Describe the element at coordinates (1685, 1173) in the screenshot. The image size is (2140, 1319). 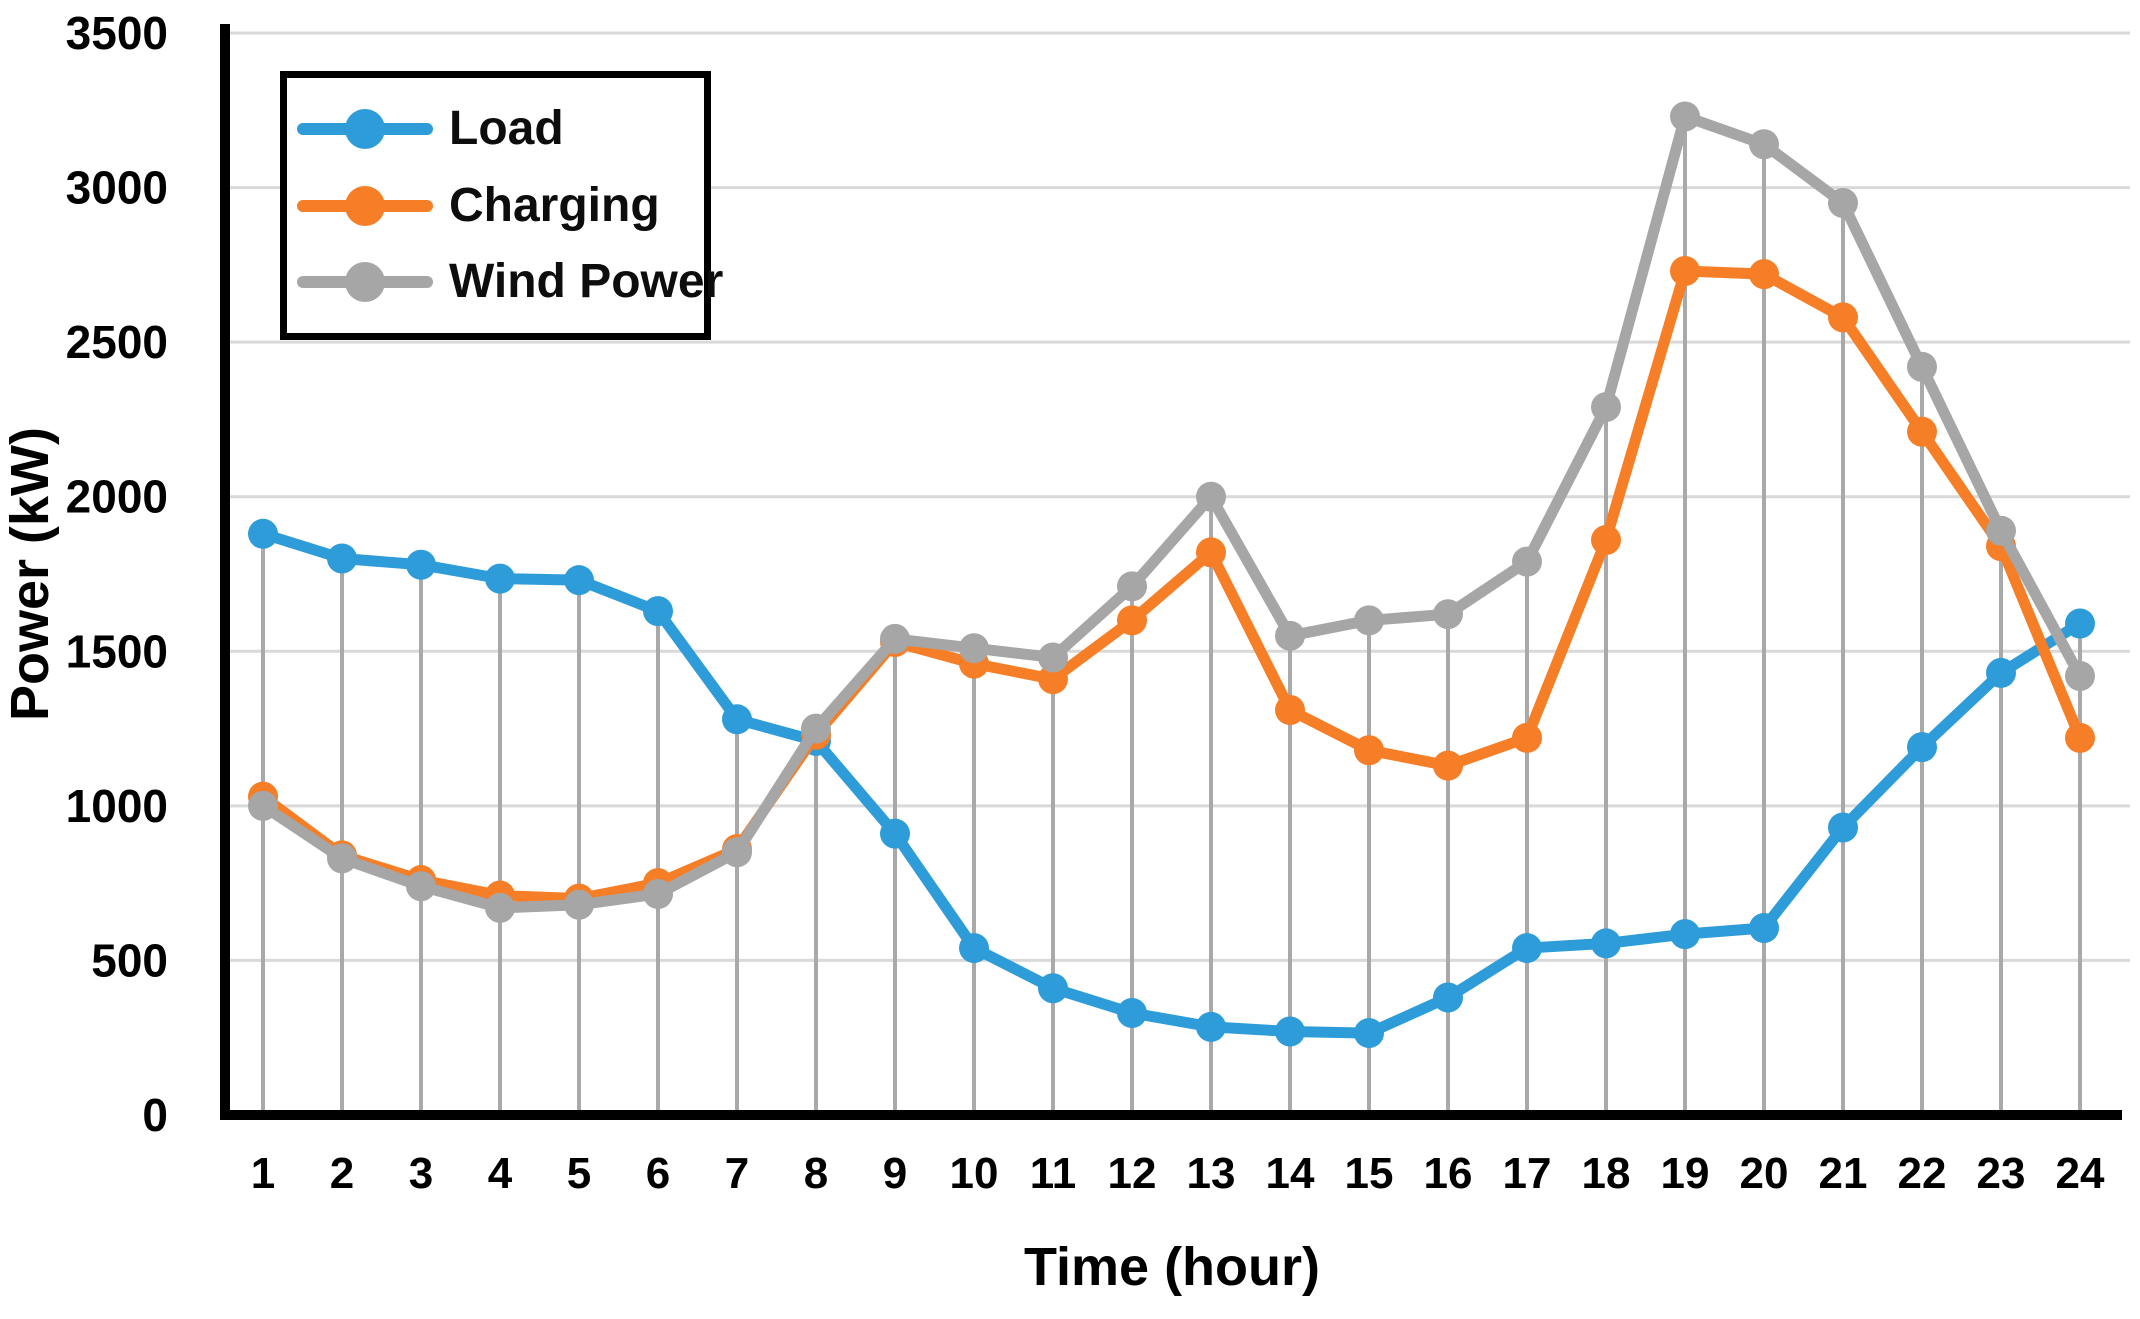
I see `x-tick-label: 19` at that location.